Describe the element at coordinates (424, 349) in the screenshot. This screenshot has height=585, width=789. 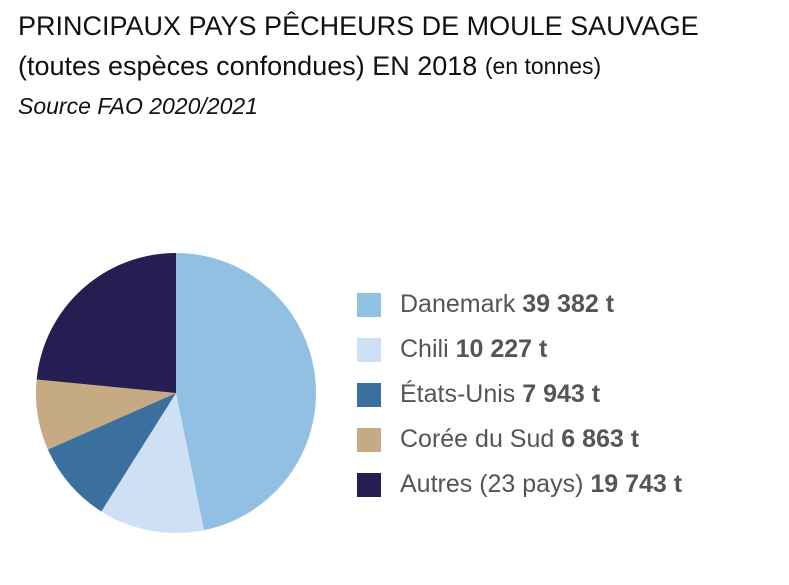
I see `legend-name: Chili` at that location.